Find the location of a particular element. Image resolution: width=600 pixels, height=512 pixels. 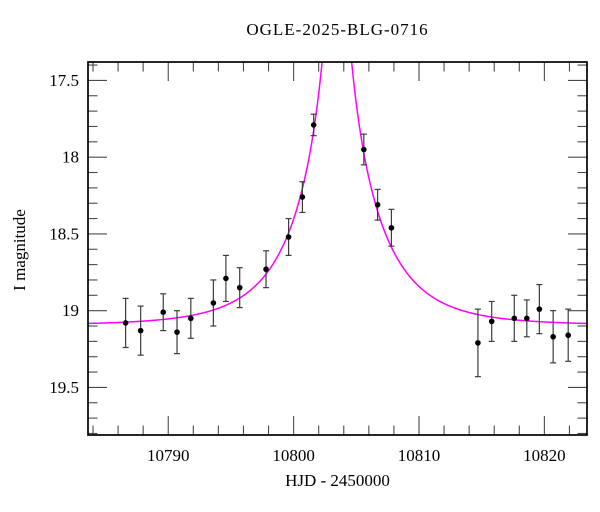

y-tick-label: 18.5 is located at coordinates (64, 233).